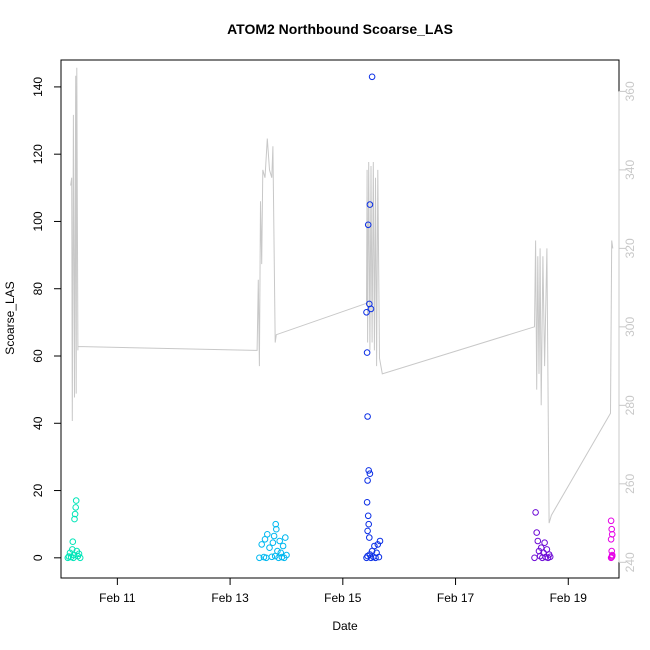  Describe the element at coordinates (230, 598) in the screenshot. I see `x-tick-label: Feb 13` at that location.